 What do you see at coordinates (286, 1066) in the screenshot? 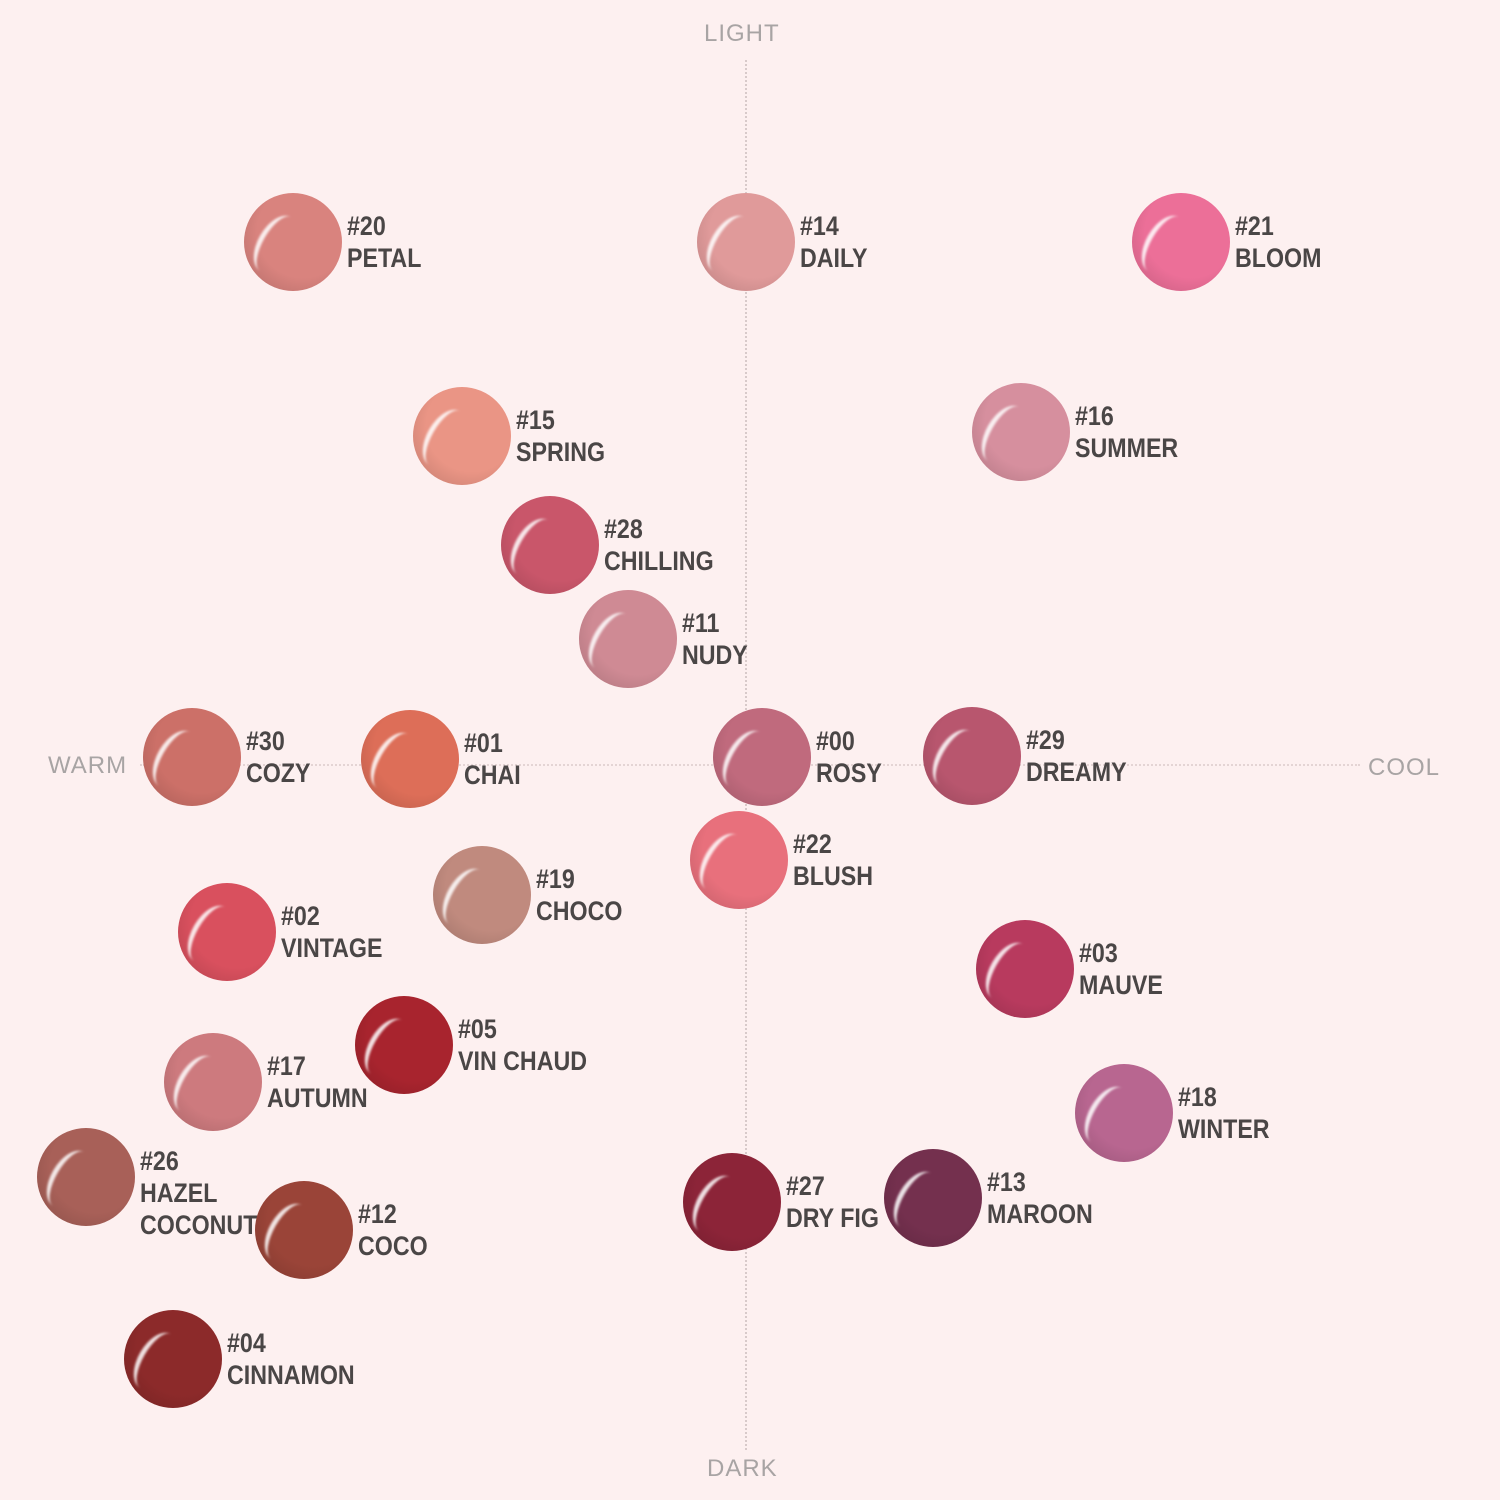
I see `shade-code: #17` at bounding box center [286, 1066].